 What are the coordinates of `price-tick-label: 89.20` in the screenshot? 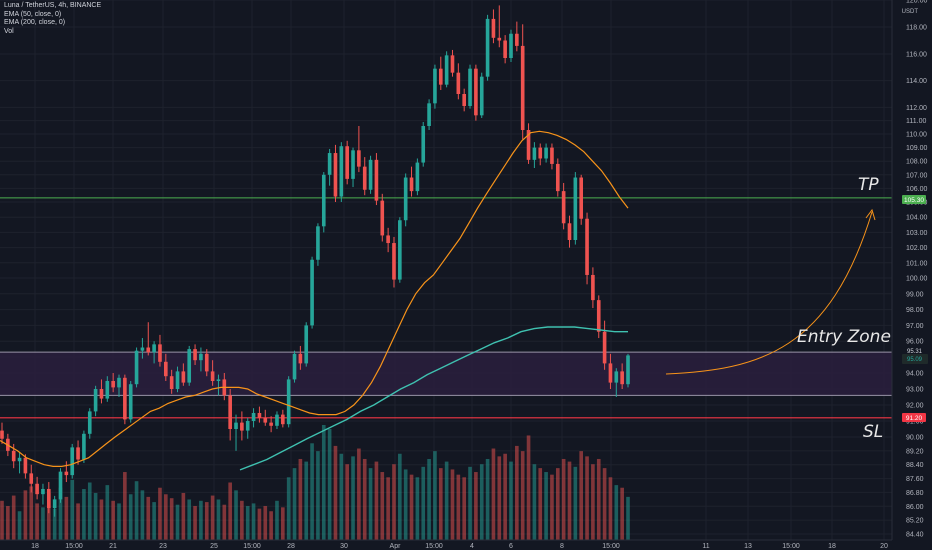 It's located at (915, 451).